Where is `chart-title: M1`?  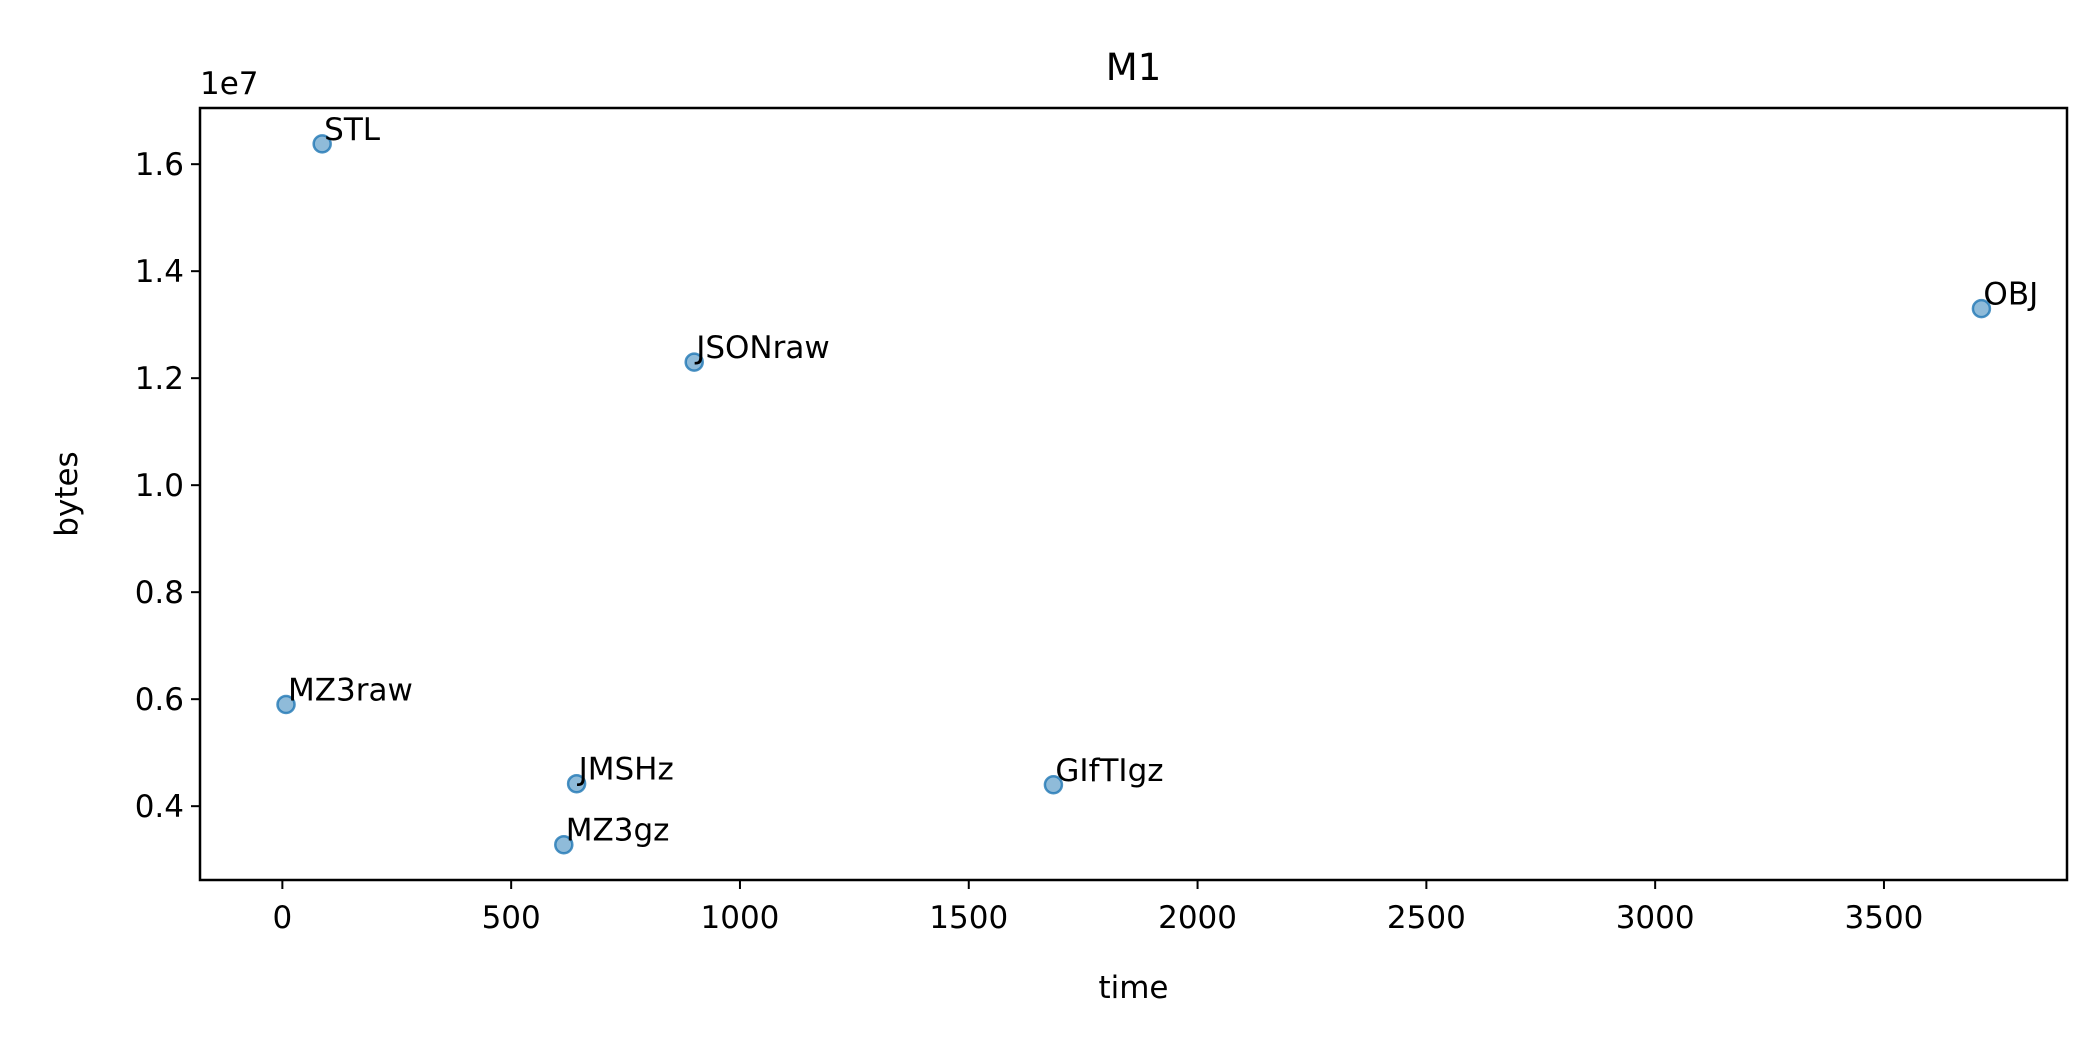 chart-title: M1 is located at coordinates (1133, 67).